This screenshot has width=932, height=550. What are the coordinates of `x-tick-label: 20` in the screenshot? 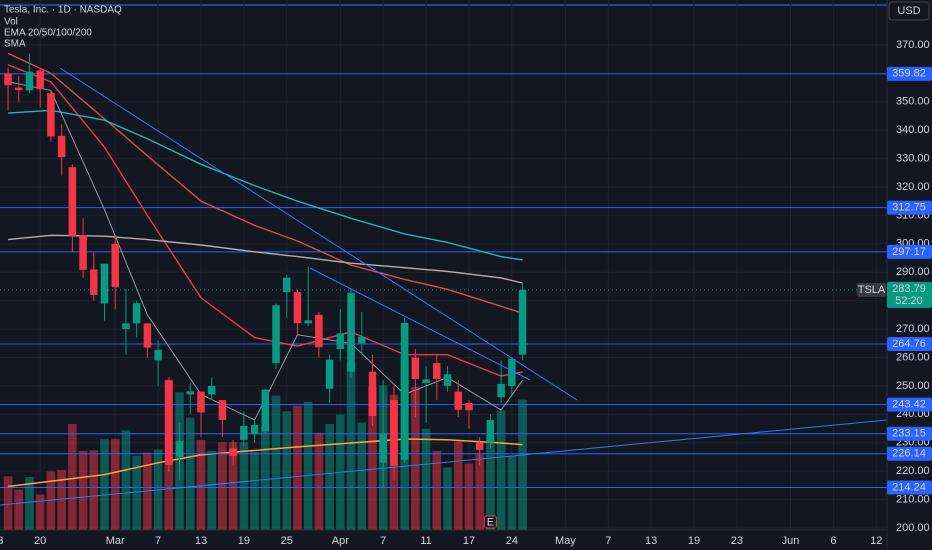 It's located at (40, 541).